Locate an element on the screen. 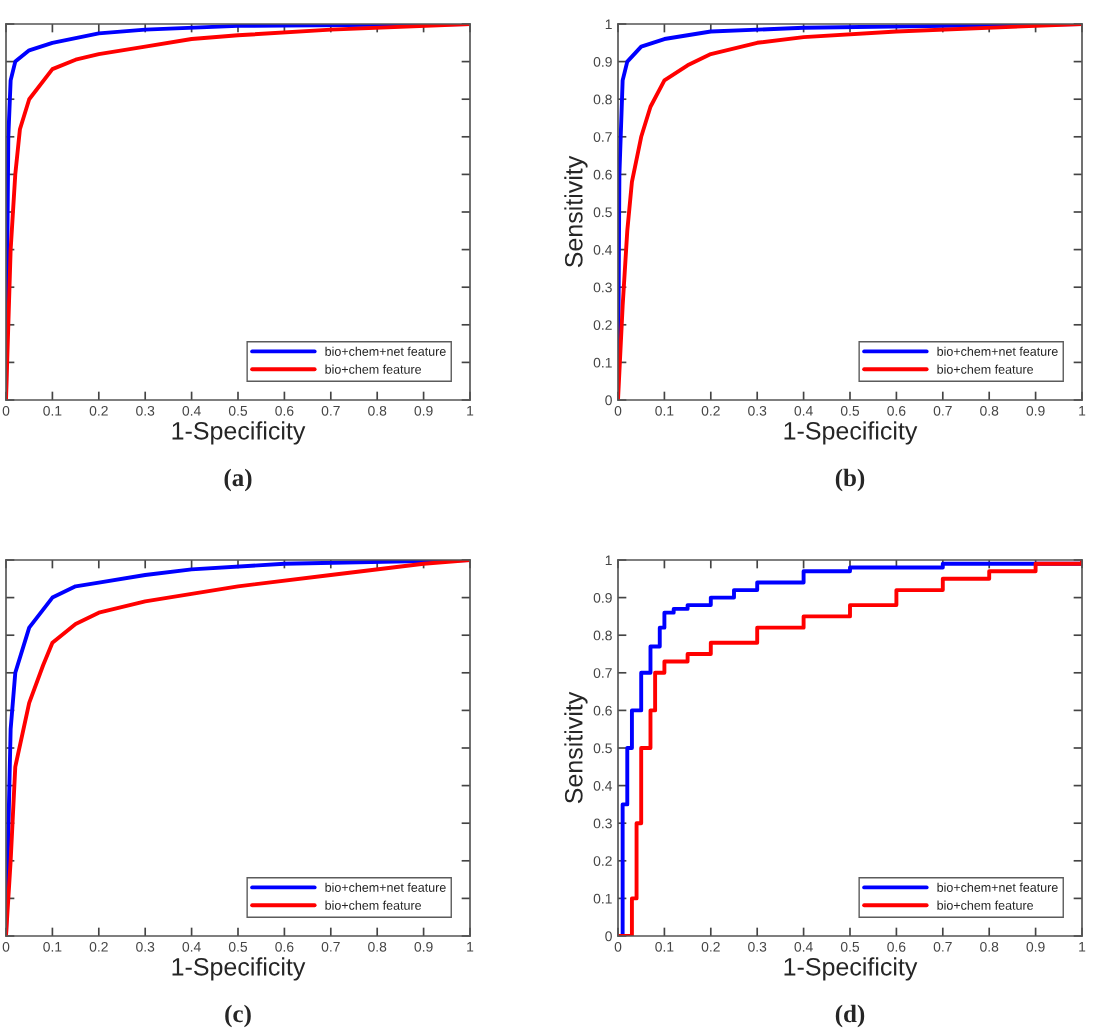  text: (a) is located at coordinates (238, 480).